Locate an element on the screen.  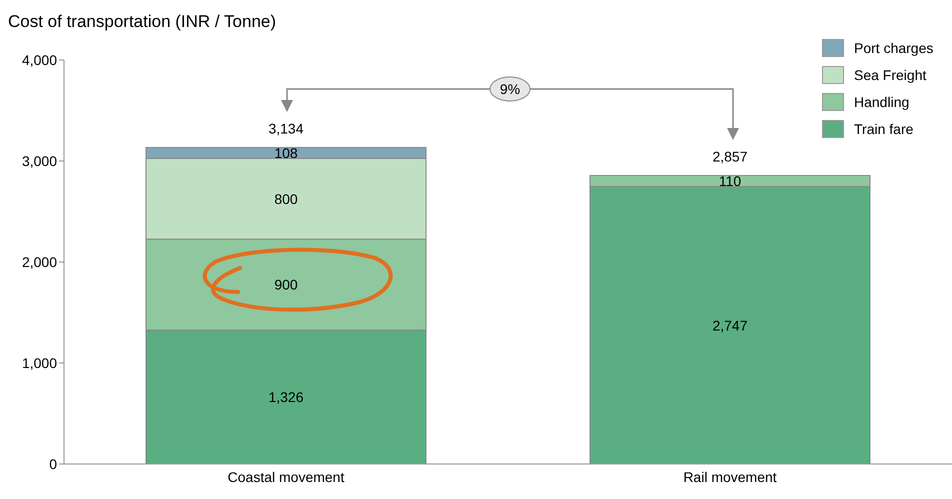
y-tick-label: 1,000 is located at coordinates (40, 362).